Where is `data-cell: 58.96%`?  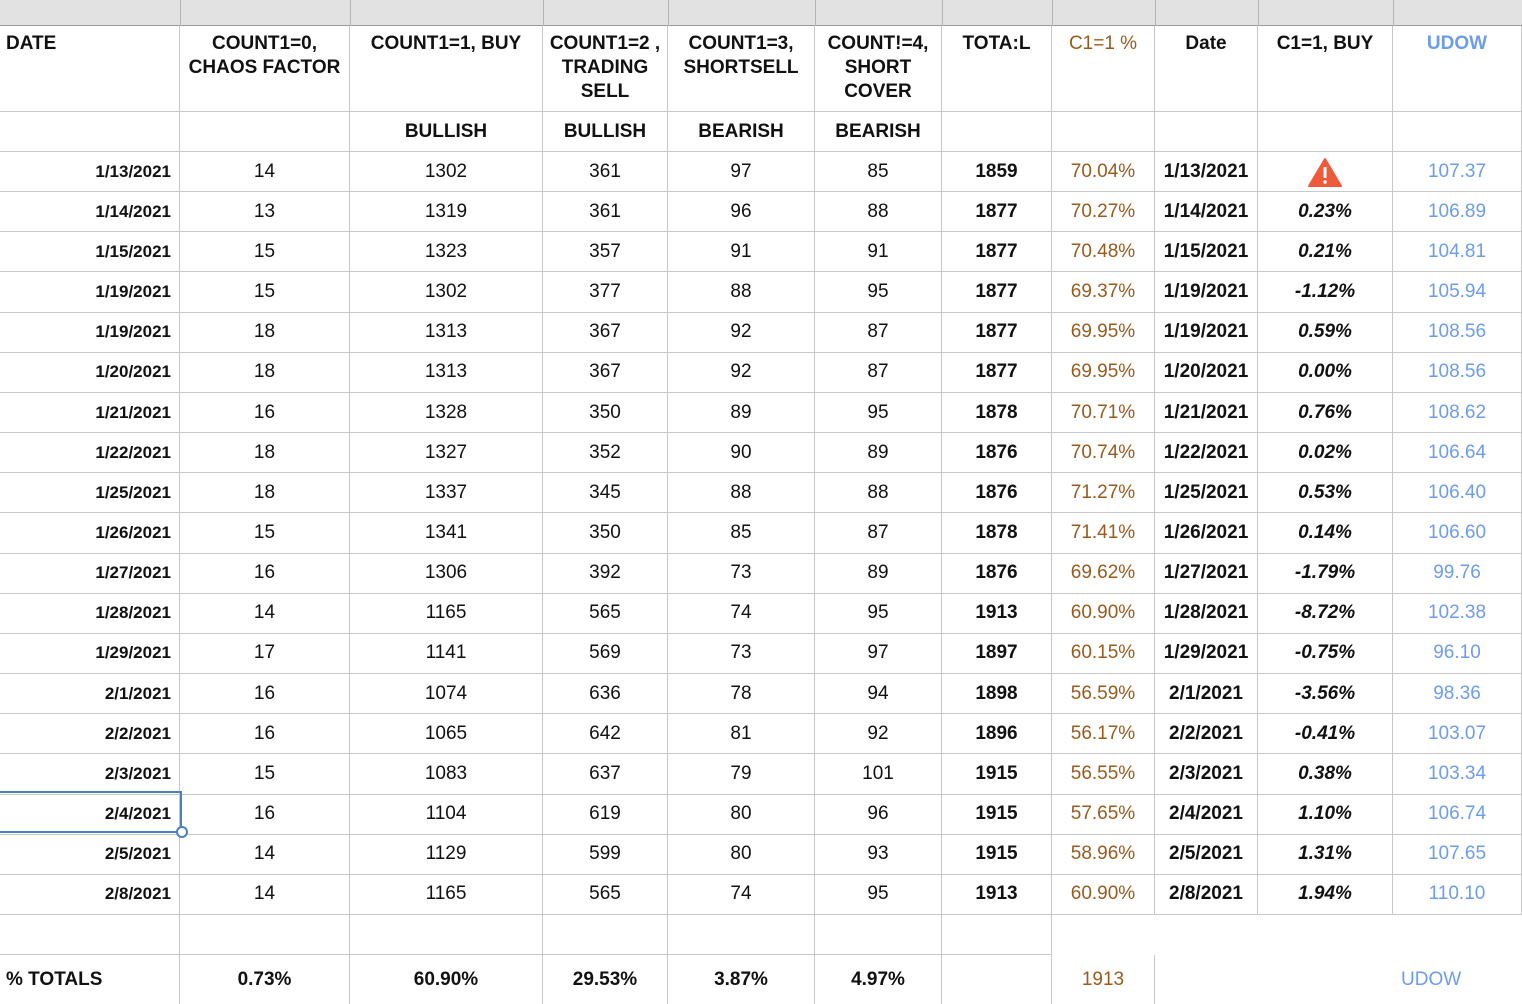
data-cell: 58.96% is located at coordinates (1103, 854).